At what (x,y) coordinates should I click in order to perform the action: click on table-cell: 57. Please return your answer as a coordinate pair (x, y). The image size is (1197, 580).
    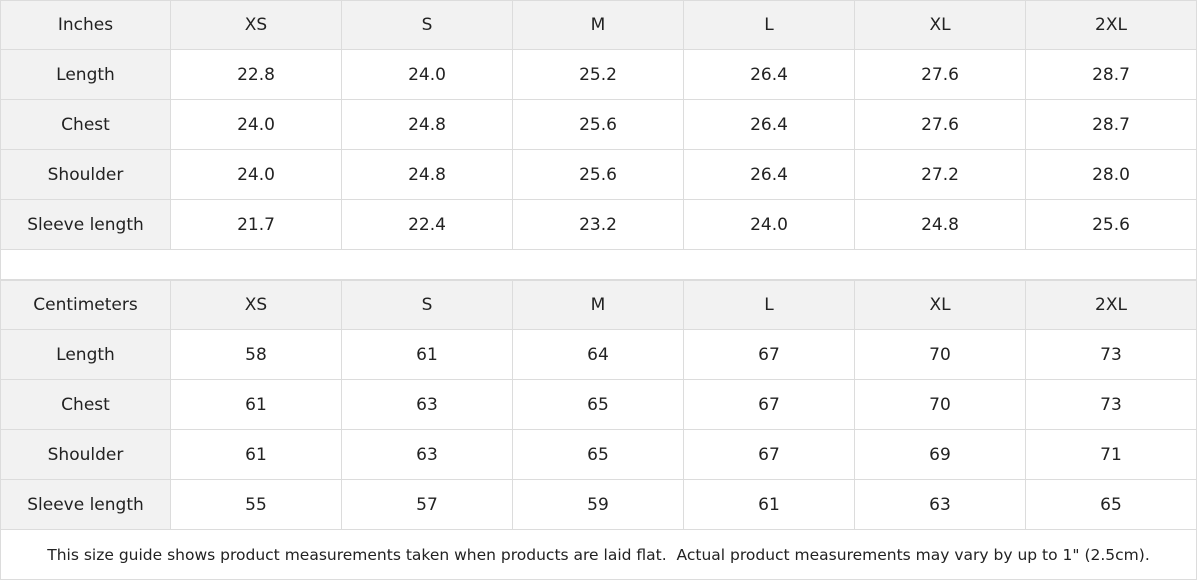
    Looking at the image, I should click on (427, 505).